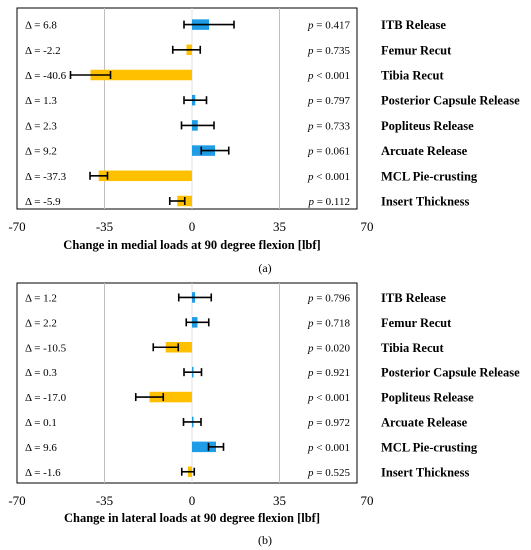 The image size is (531, 550). I want to click on p-value: = 0.020, so click(332, 348).